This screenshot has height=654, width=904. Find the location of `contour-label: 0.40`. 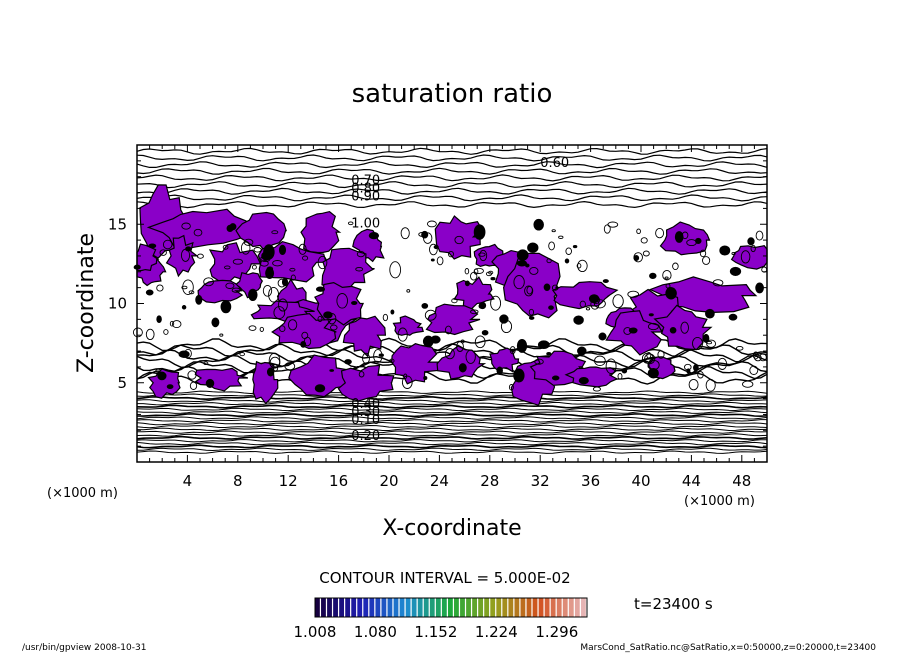

contour-label: 0.40 is located at coordinates (365, 404).